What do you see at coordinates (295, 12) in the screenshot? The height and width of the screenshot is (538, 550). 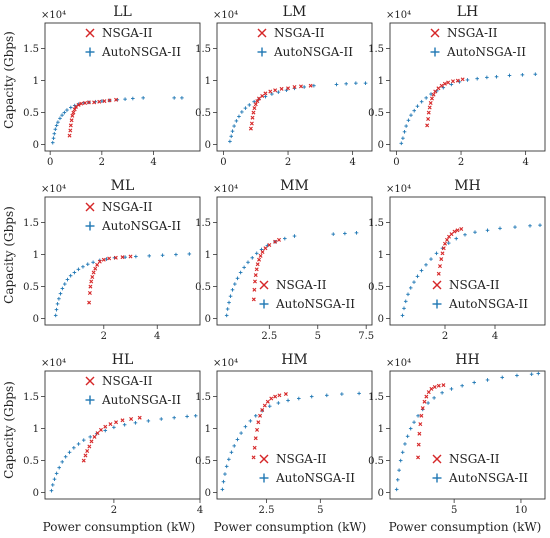 I see `subplot-title: LM` at bounding box center [295, 12].